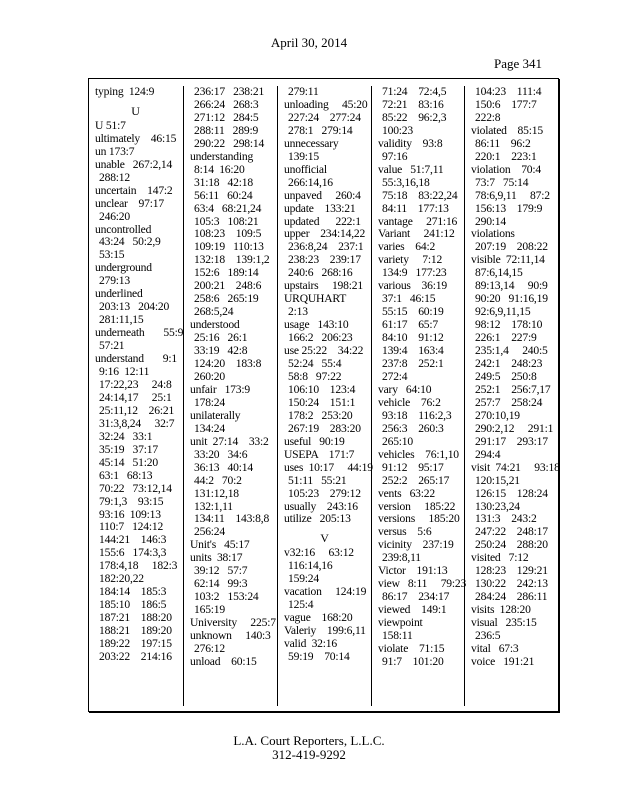 The width and height of the screenshot is (618, 800). What do you see at coordinates (119, 294) in the screenshot?
I see `index-term-line: underlined` at bounding box center [119, 294].